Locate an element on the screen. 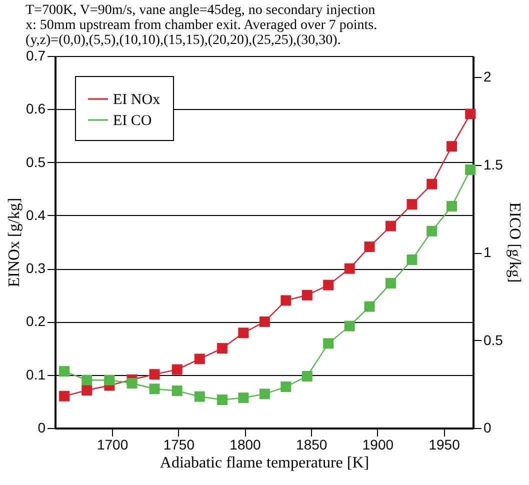 The width and height of the screenshot is (529, 485). legend-label: EI NOx is located at coordinates (137, 100).